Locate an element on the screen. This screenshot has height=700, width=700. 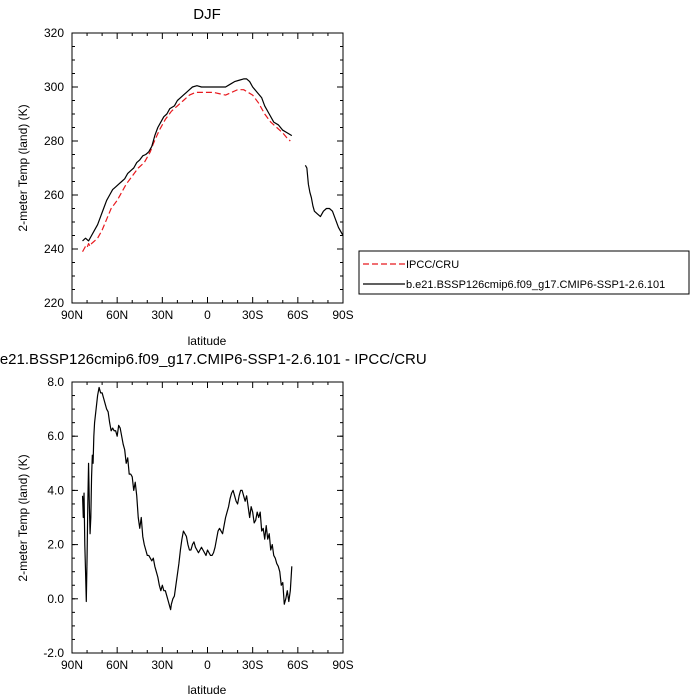
top-x-tick-label: 90S is located at coordinates (342, 315).